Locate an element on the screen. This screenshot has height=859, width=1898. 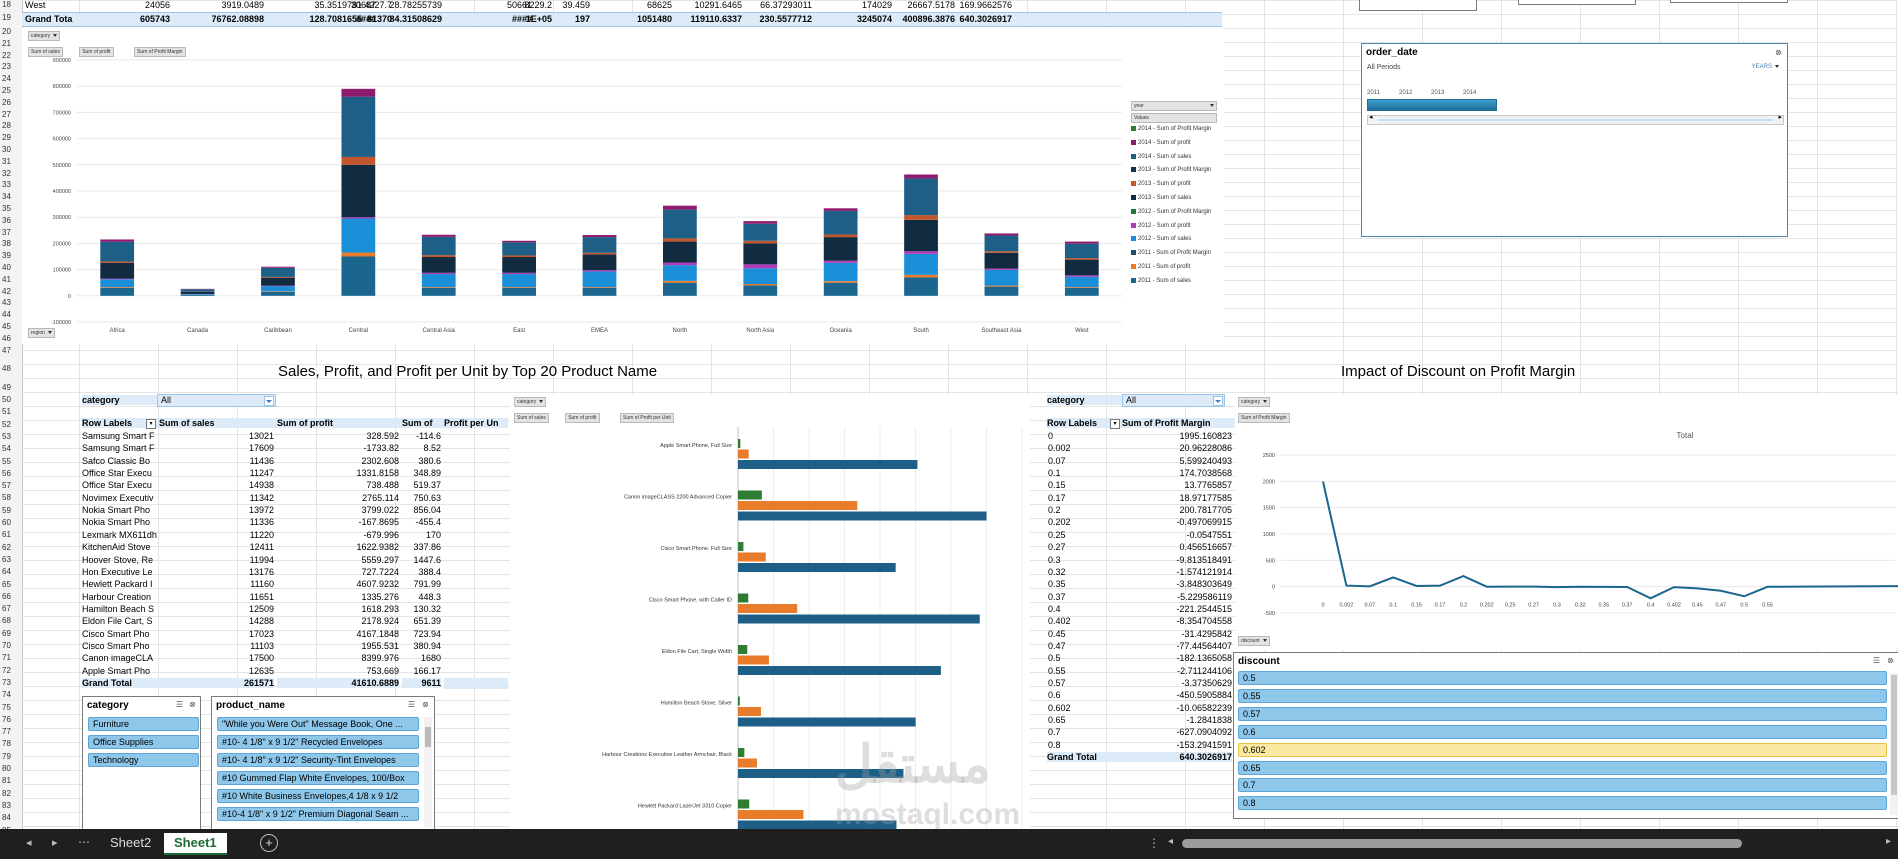
row-number: 33 is located at coordinates (6, 185).